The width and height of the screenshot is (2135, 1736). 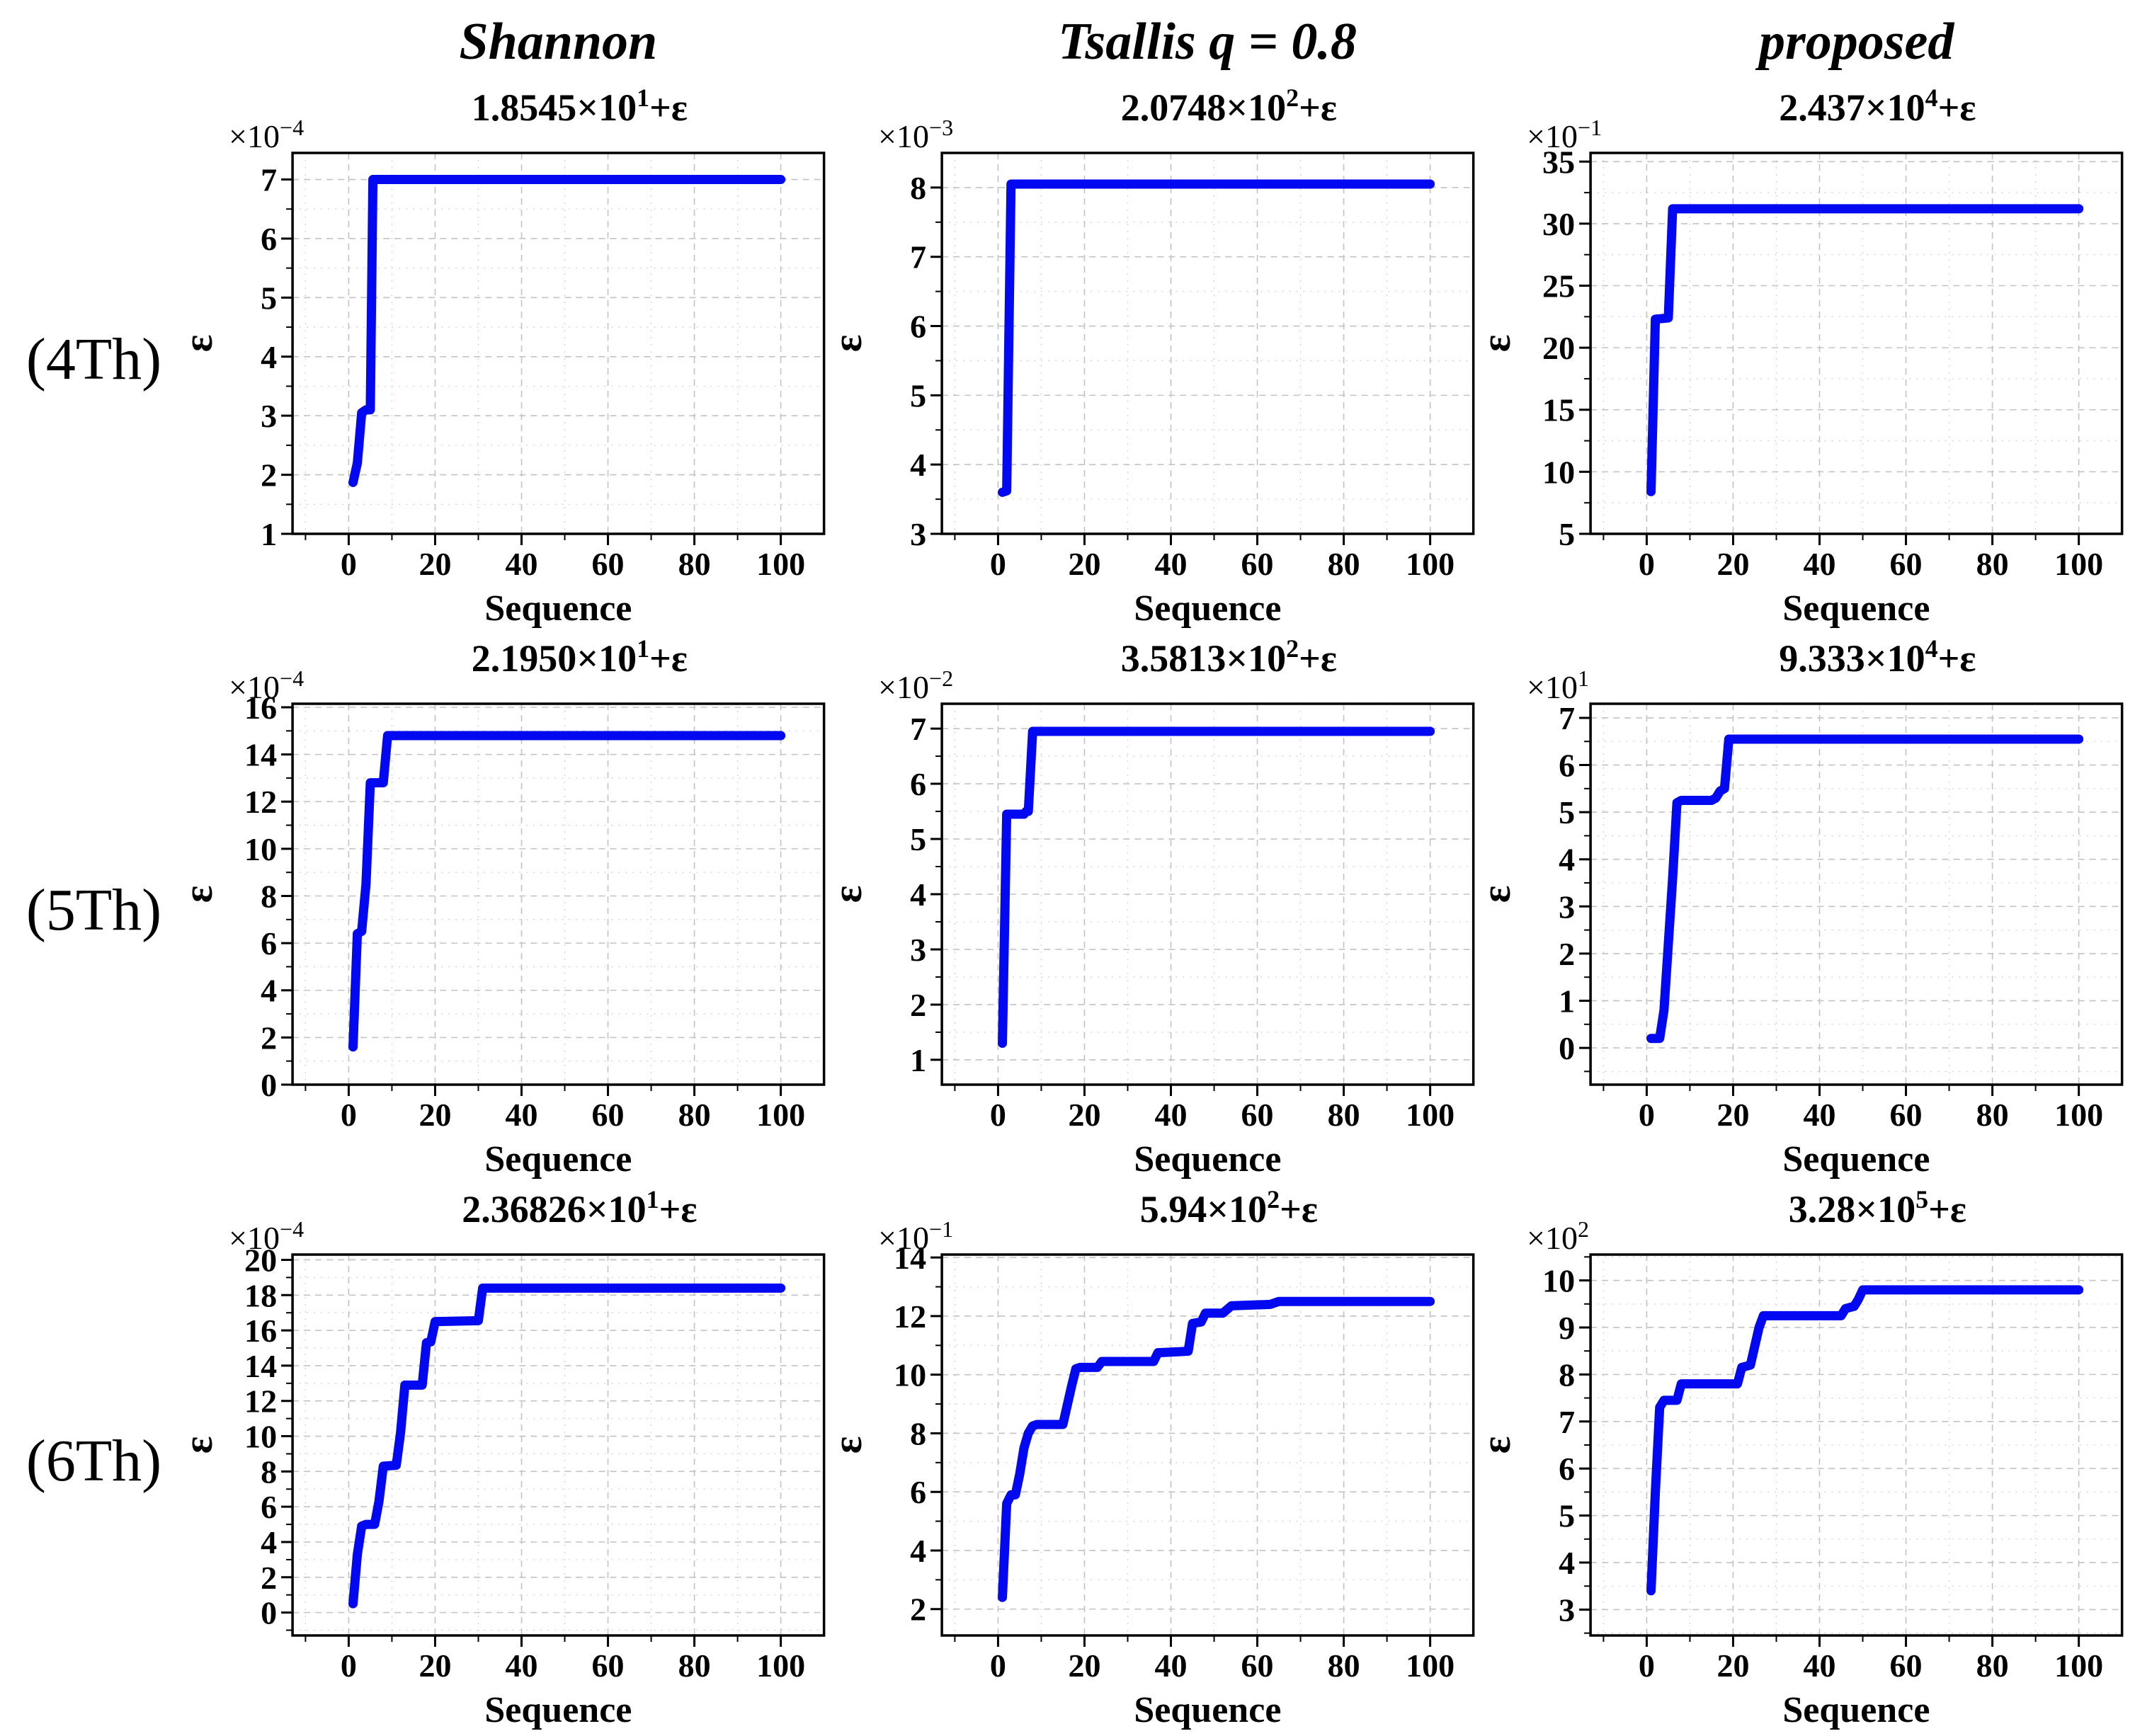 I want to click on y-tick-label: 7, so click(x=918, y=729).